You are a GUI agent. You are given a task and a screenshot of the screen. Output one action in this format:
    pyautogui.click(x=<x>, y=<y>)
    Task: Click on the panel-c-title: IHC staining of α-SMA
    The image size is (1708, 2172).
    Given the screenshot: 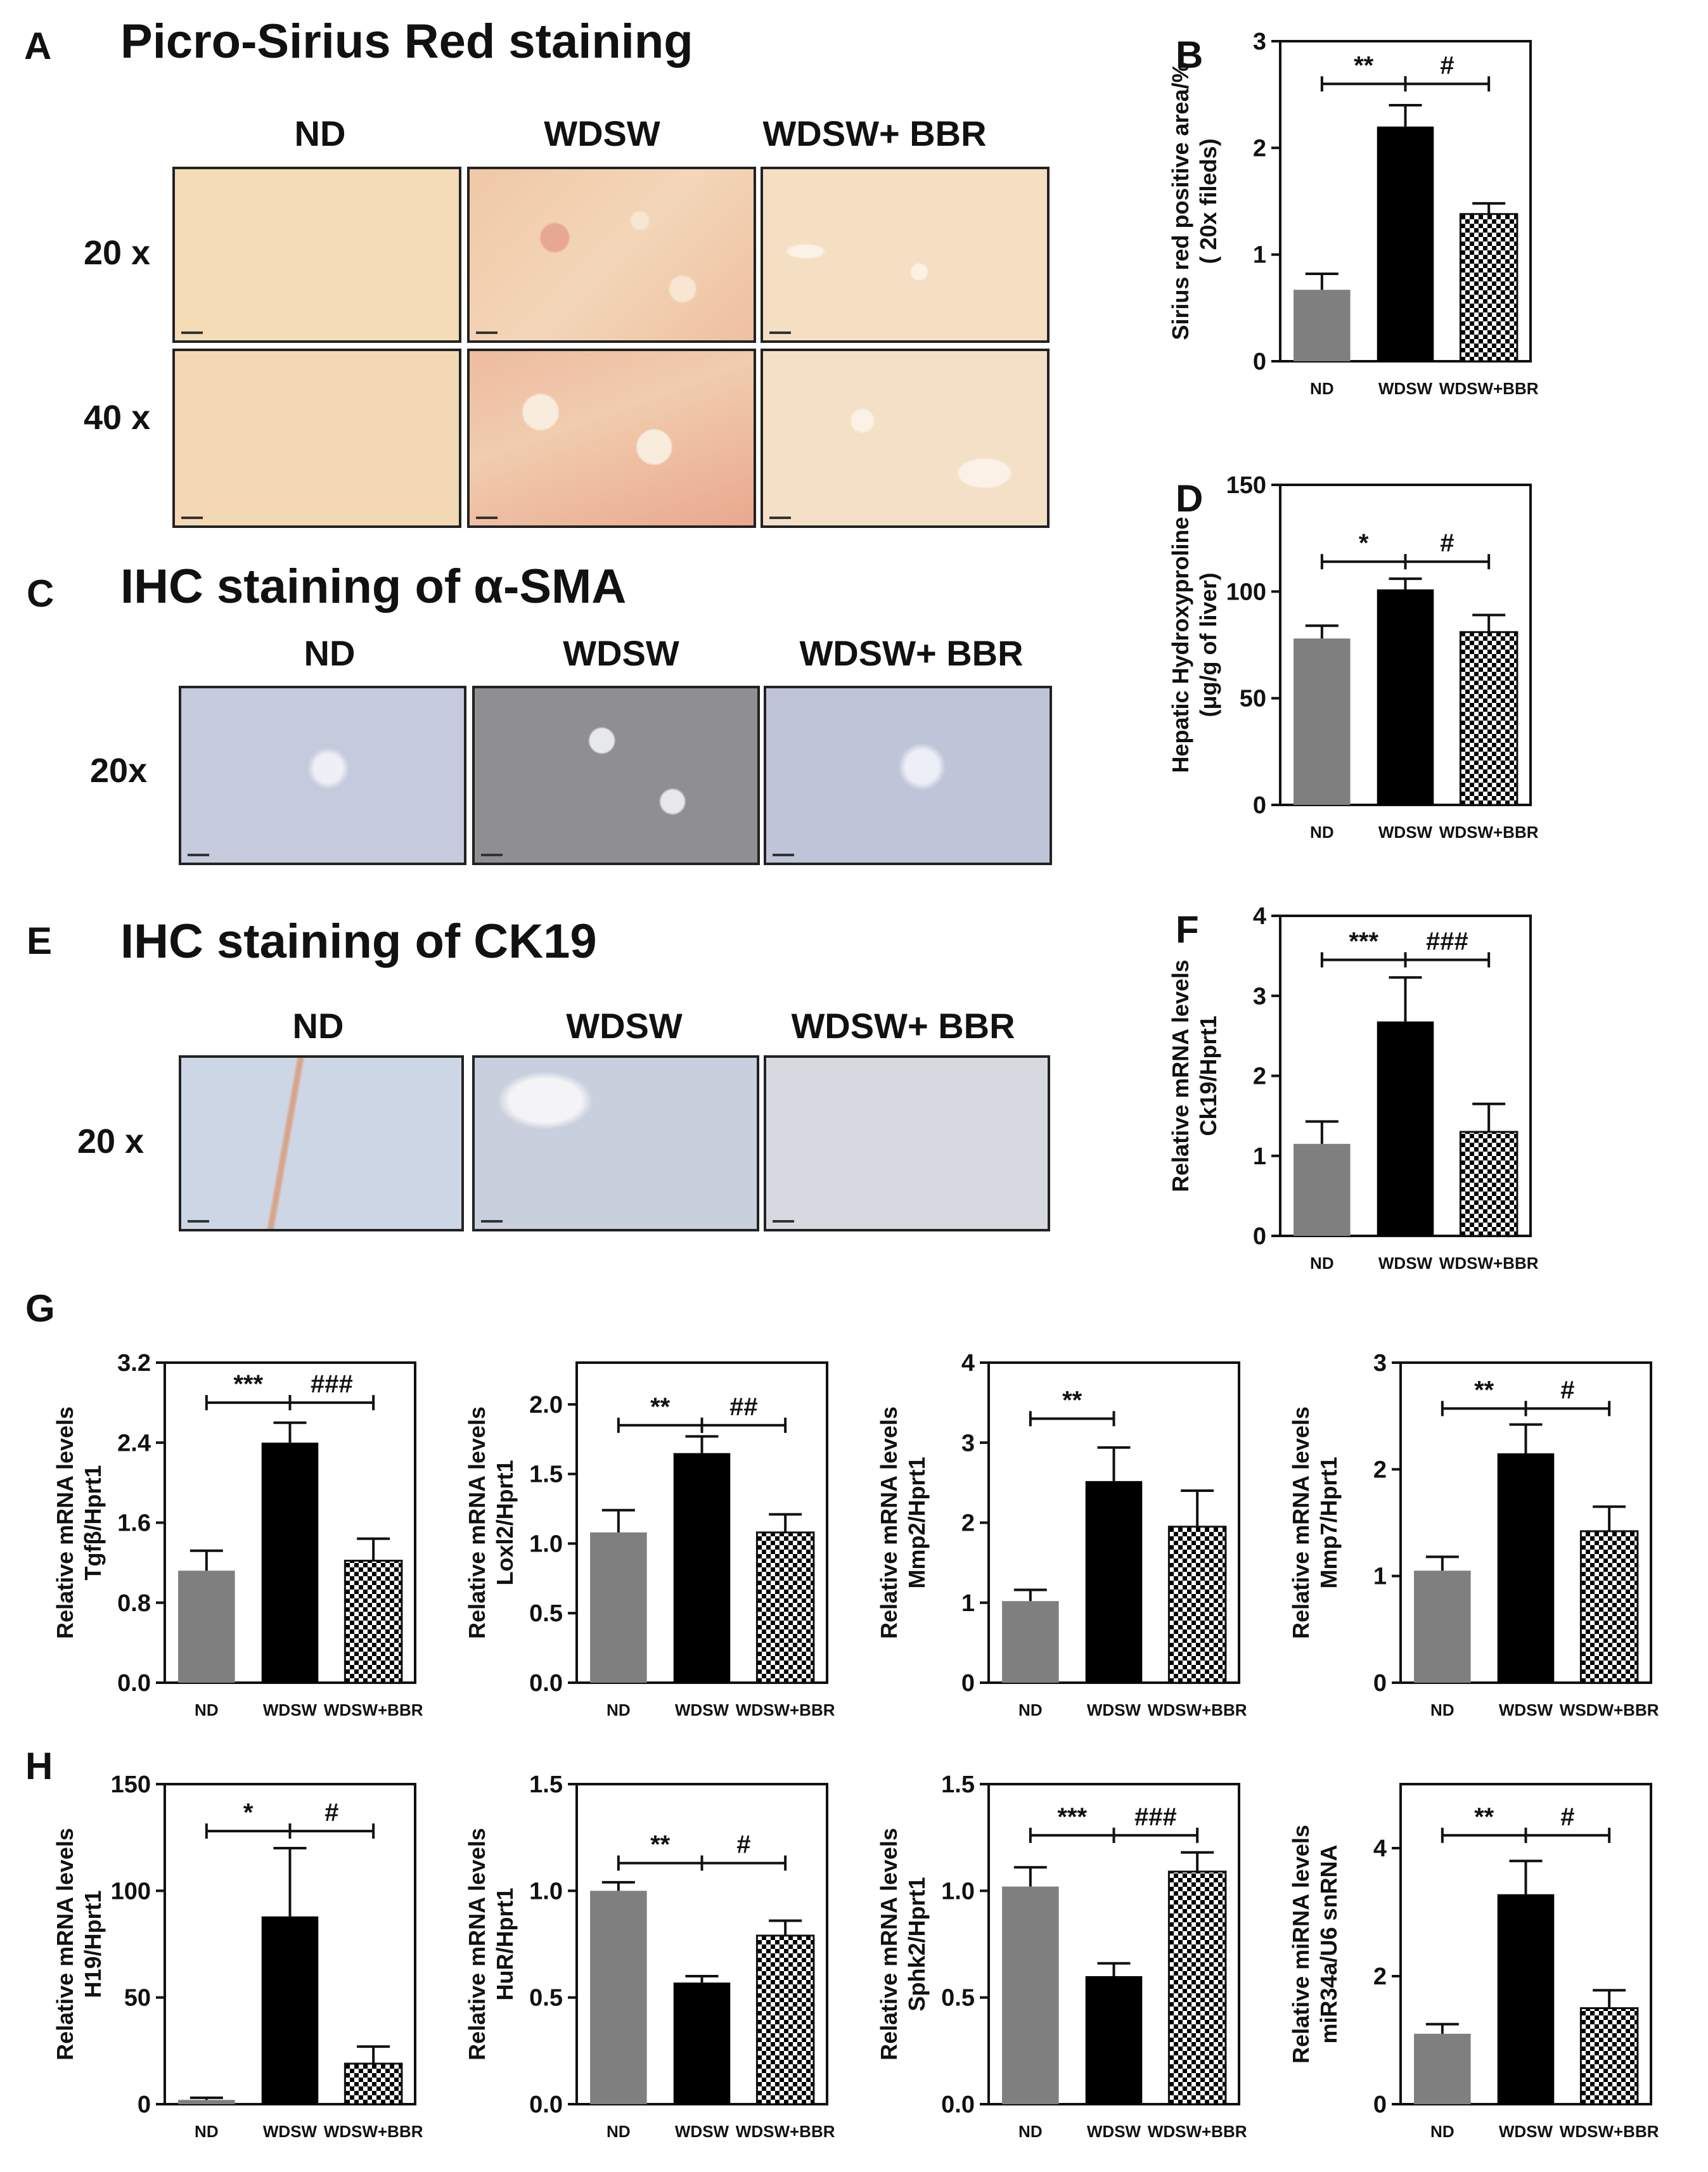 What is the action you would take?
    pyautogui.click(x=373, y=587)
    